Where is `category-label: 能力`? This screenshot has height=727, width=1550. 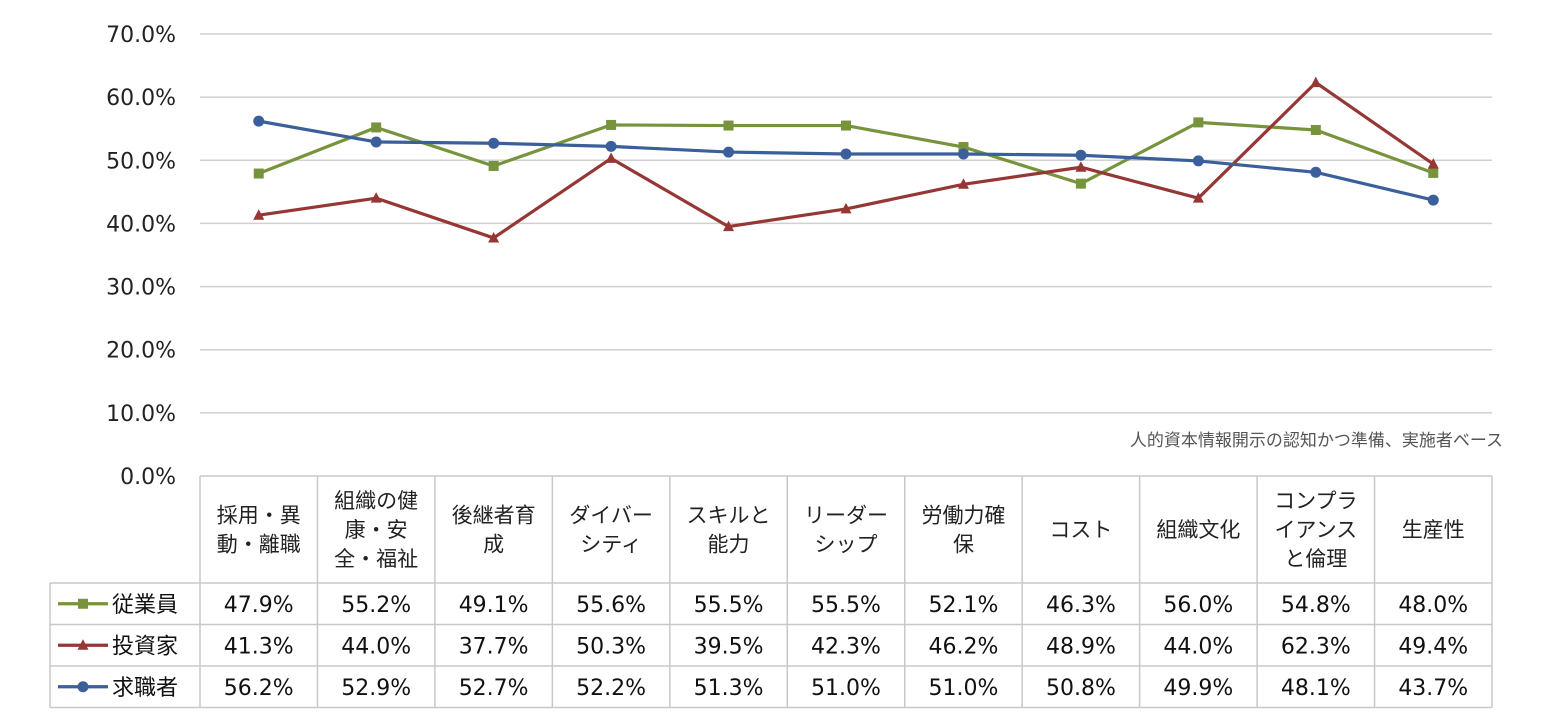
category-label: 能力 is located at coordinates (729, 545).